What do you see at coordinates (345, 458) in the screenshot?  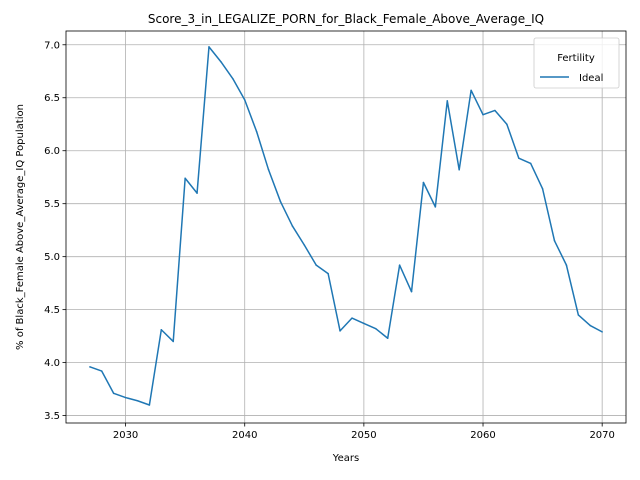 I see `x-axis-label: Years` at bounding box center [345, 458].